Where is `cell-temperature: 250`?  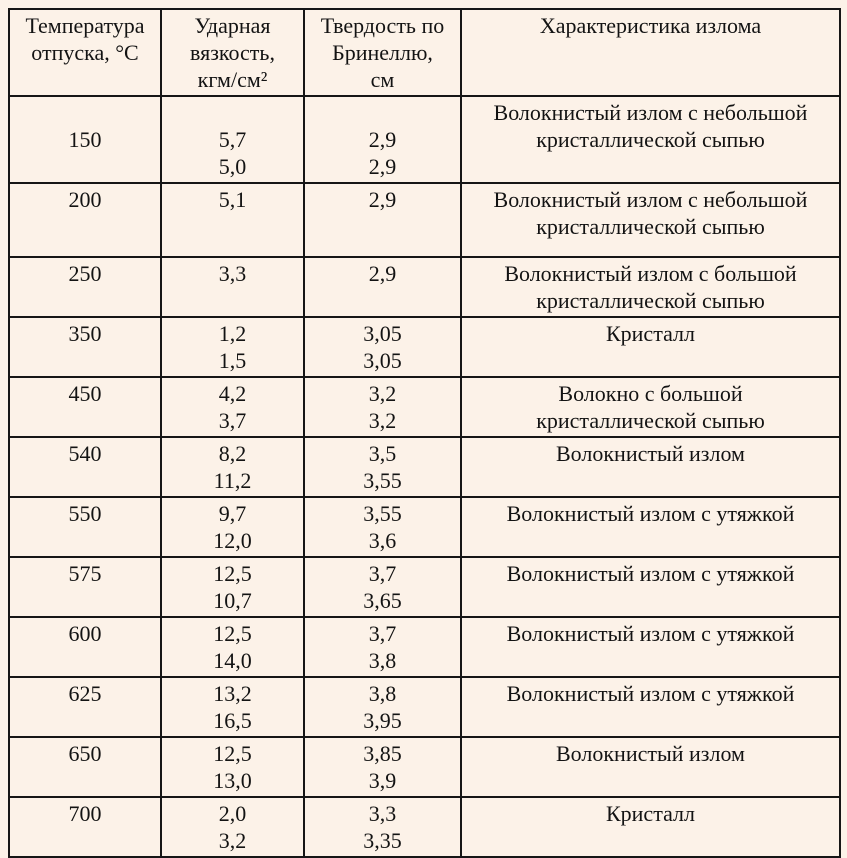
cell-temperature: 250 is located at coordinates (85, 287).